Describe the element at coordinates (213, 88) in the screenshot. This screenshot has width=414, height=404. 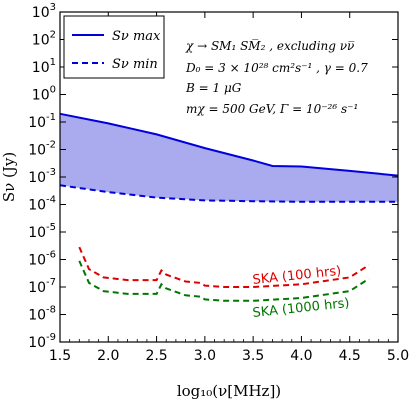
I see `annotation-bfield: B = 1 μG` at that location.